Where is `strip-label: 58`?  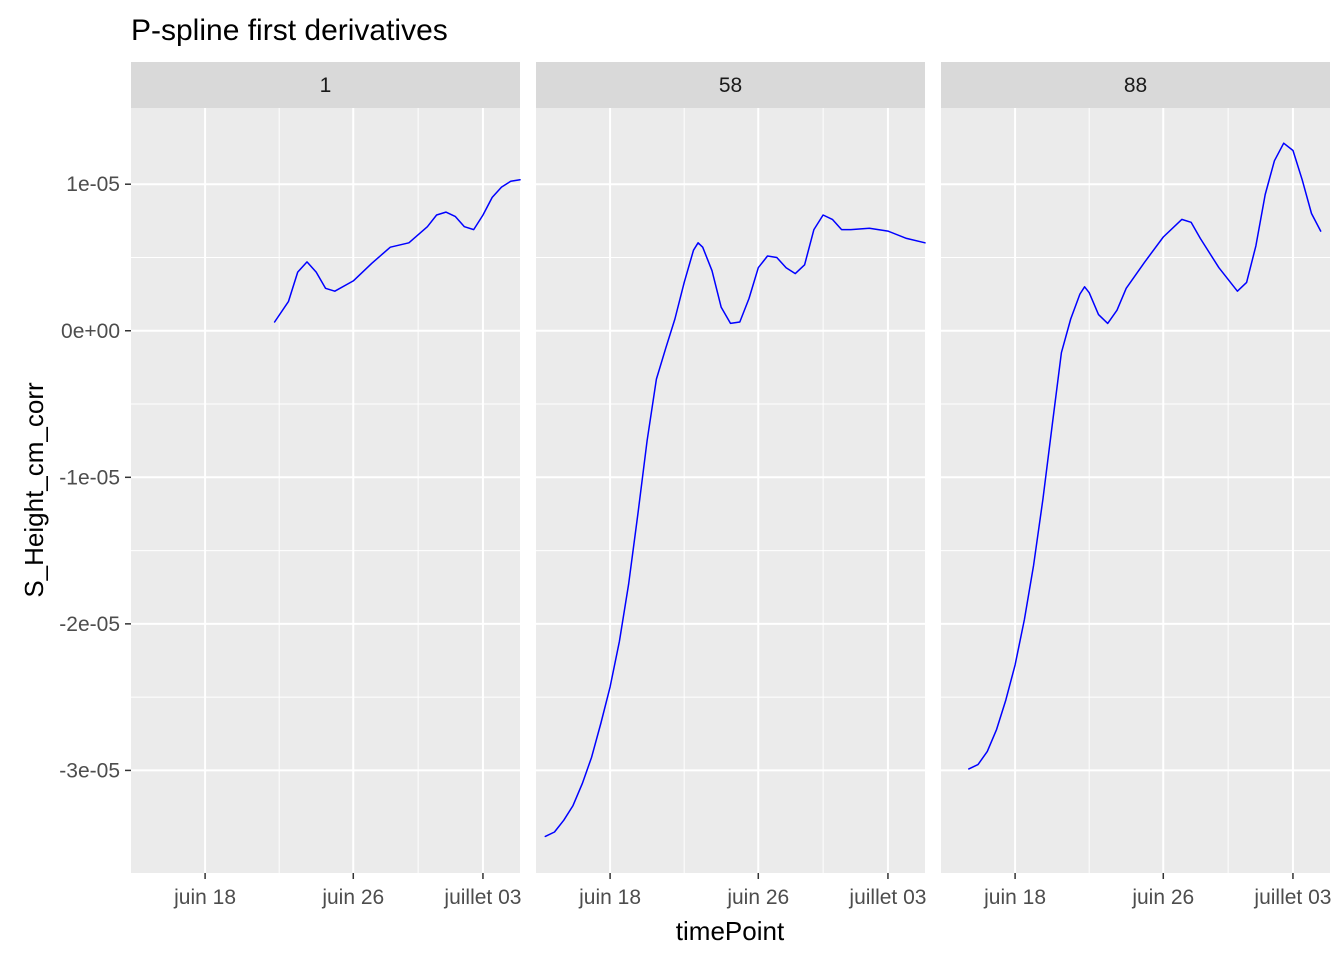 strip-label: 58 is located at coordinates (730, 85).